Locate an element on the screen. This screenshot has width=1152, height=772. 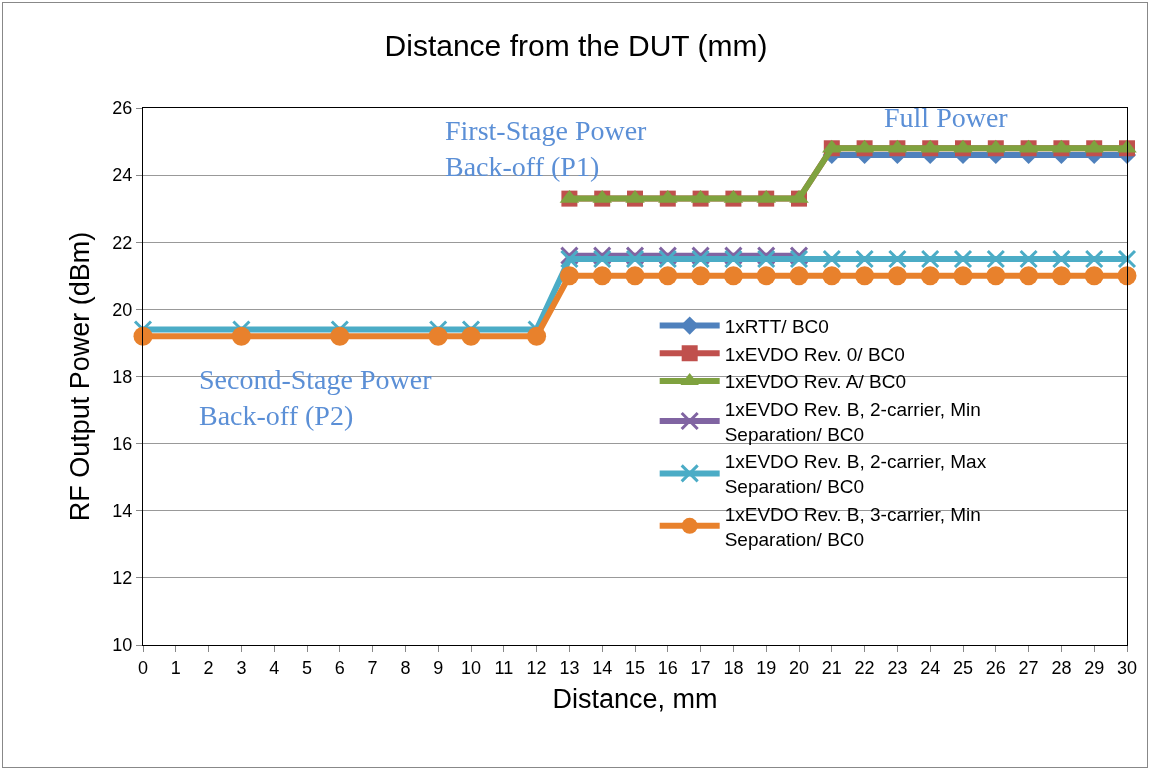
y-tick-label: 18 is located at coordinates (122, 376).